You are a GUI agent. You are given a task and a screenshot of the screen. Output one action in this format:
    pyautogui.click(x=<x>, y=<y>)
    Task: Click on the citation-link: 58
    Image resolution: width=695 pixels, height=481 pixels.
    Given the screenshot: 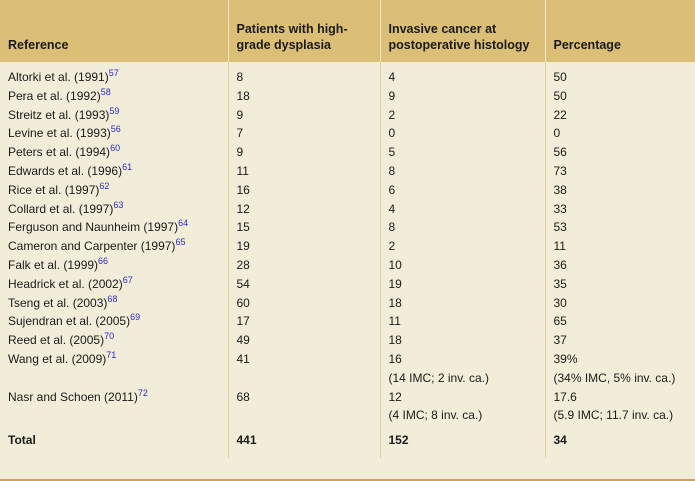 What is the action you would take?
    pyautogui.click(x=105, y=91)
    